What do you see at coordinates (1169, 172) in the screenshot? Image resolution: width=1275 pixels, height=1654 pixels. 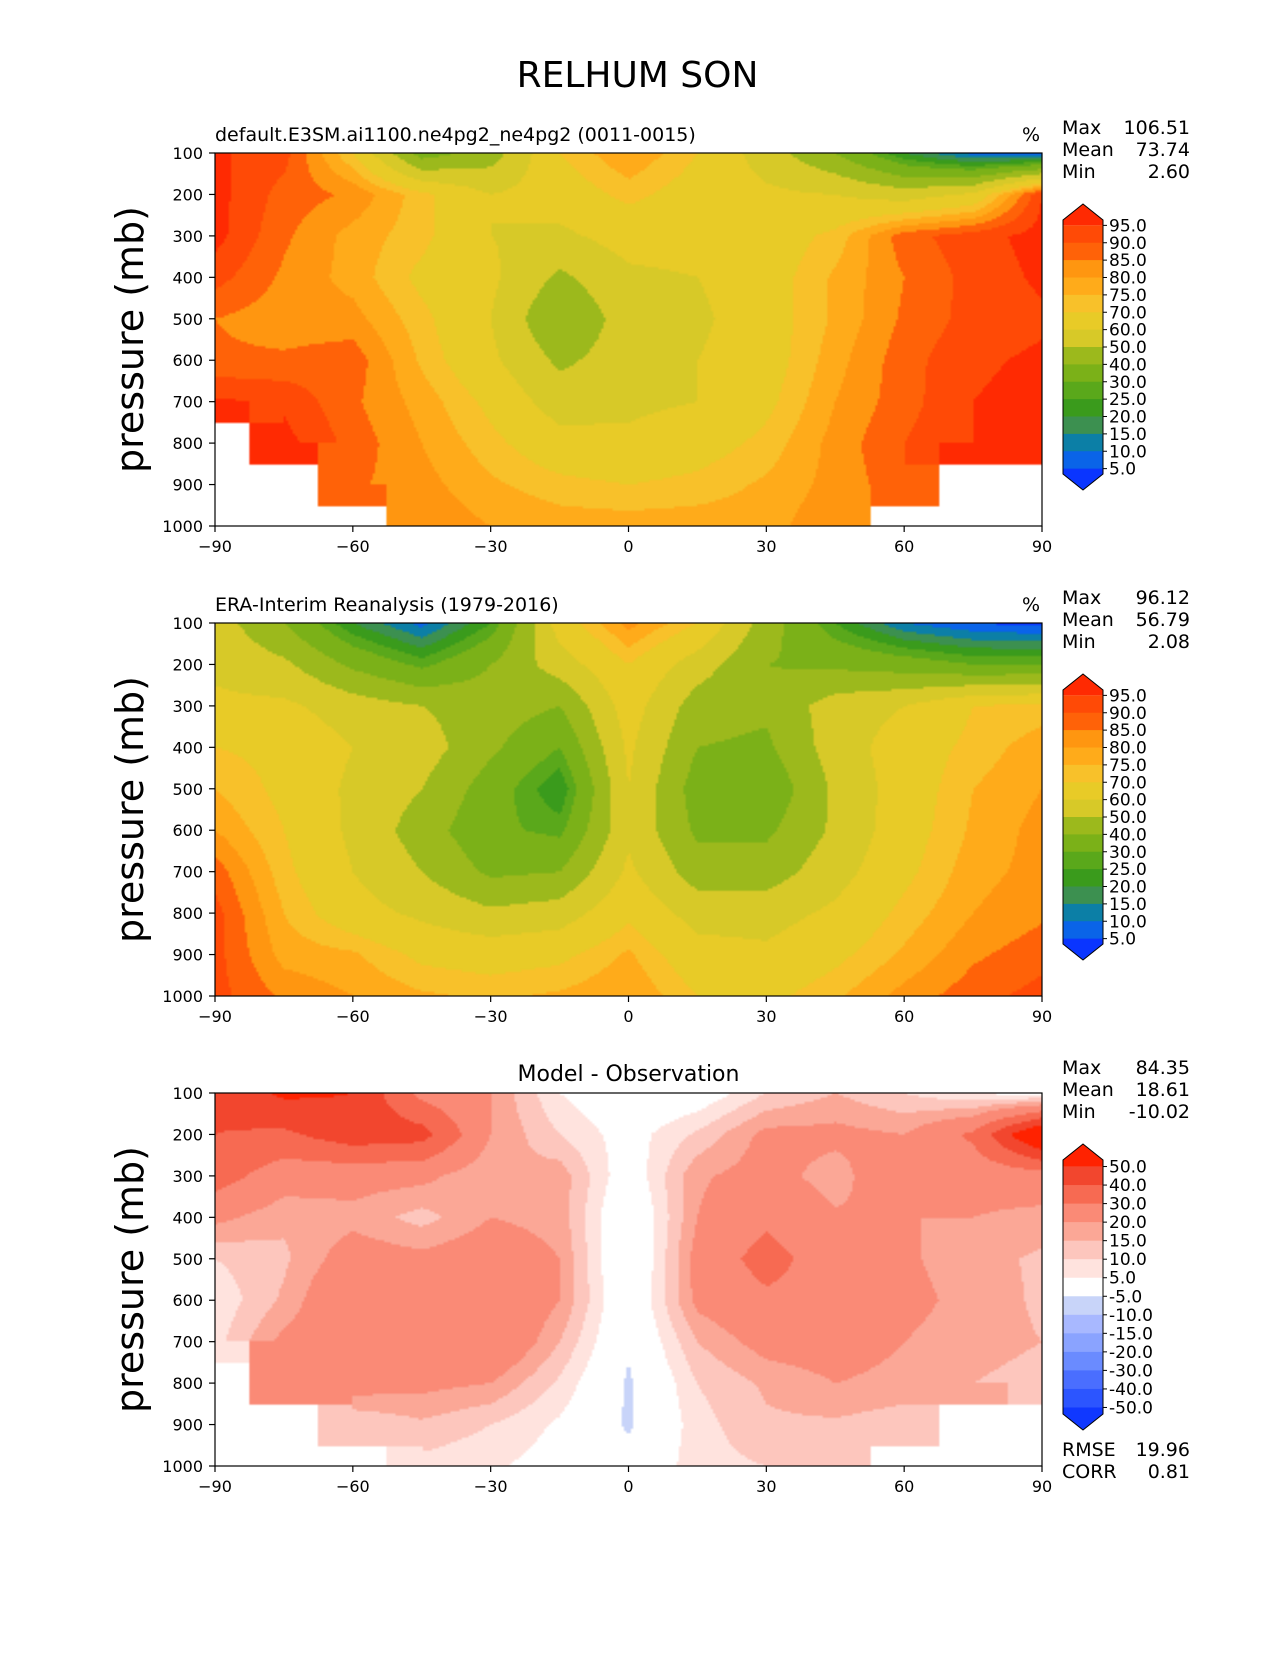 I see `stat-value: 2.60` at bounding box center [1169, 172].